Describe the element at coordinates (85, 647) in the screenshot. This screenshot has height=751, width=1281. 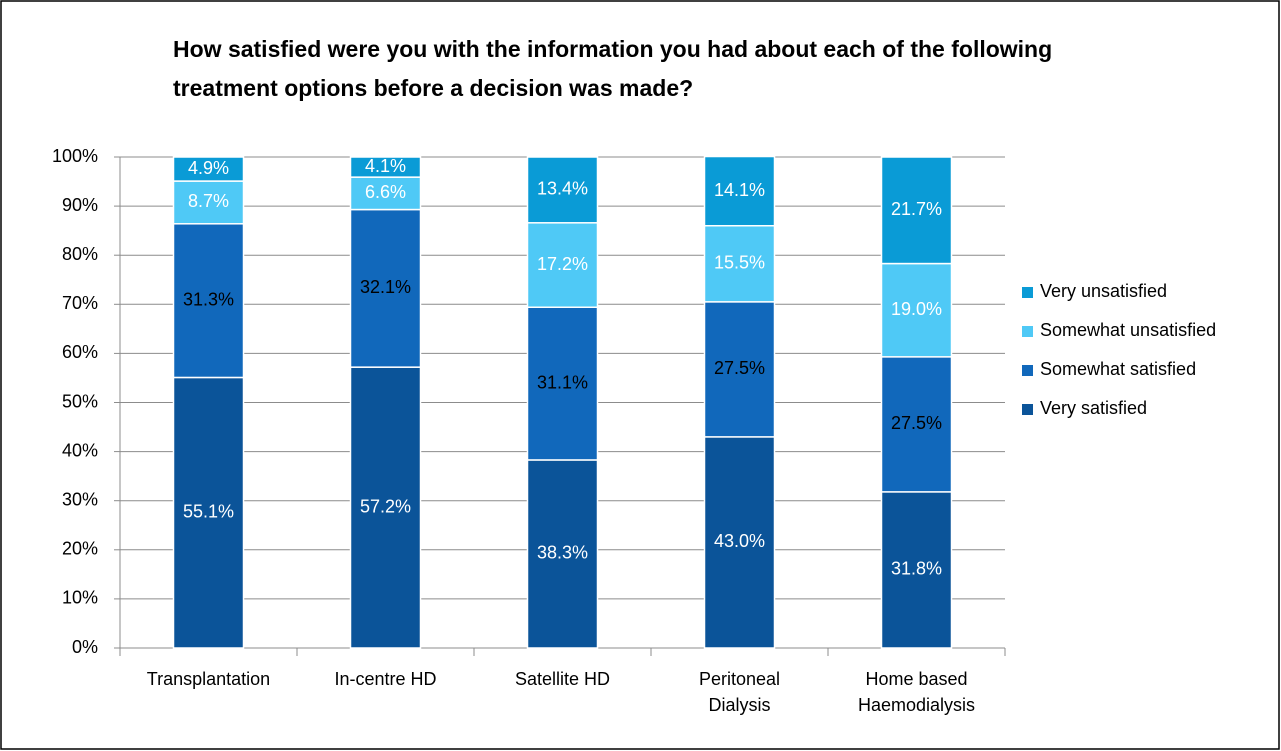
I see `y-tick-label: 0%` at that location.